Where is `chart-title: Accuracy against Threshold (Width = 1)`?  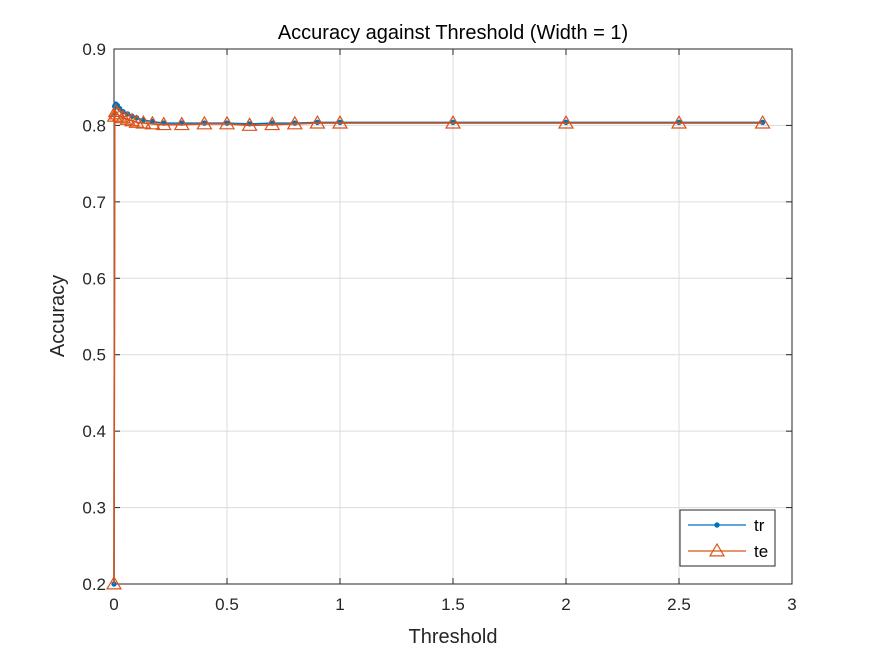
chart-title: Accuracy against Threshold (Width = 1) is located at coordinates (453, 33).